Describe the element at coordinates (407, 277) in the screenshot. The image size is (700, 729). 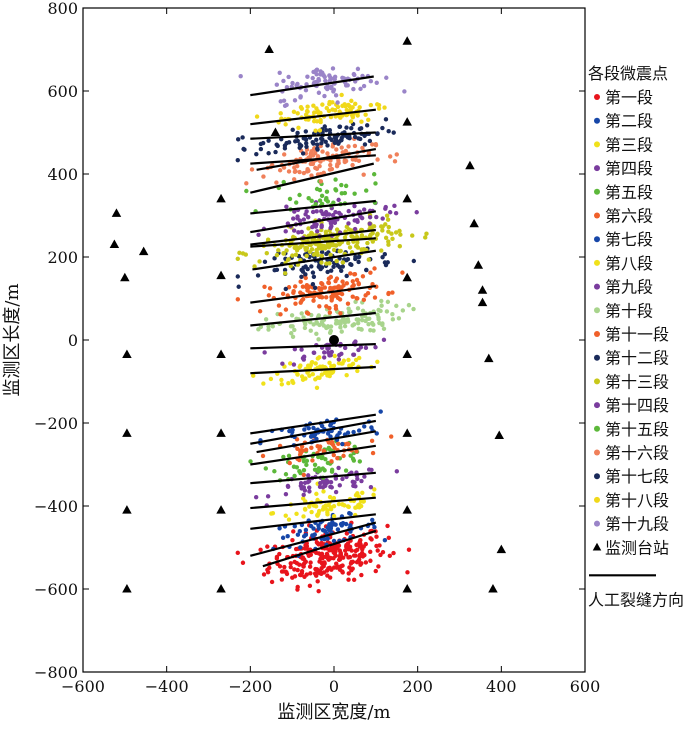
I see `station-marker` at that location.